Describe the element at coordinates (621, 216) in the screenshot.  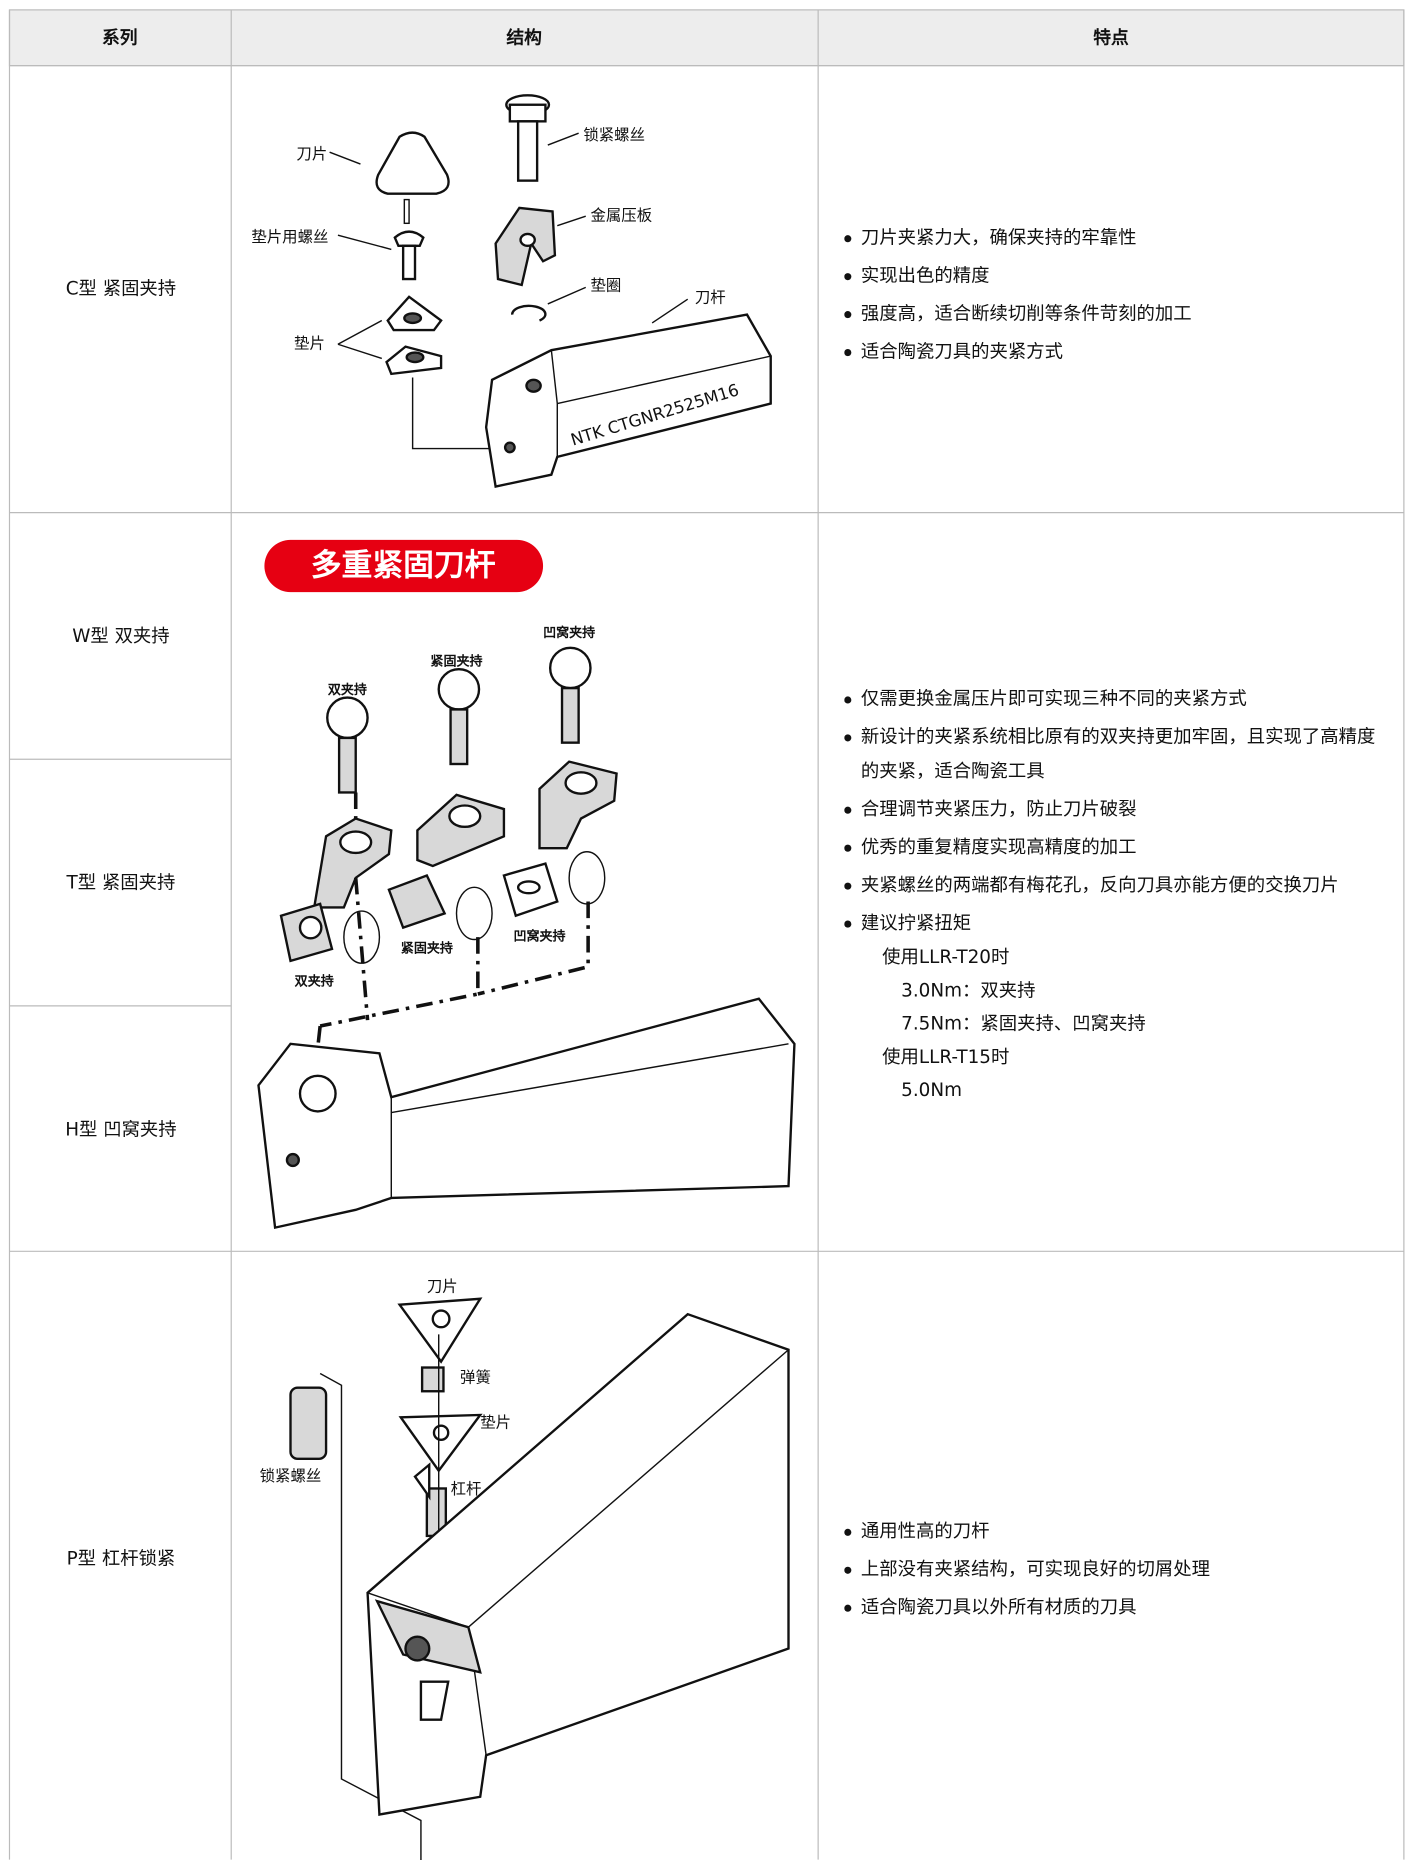
I see `part-label: 金属压板` at that location.